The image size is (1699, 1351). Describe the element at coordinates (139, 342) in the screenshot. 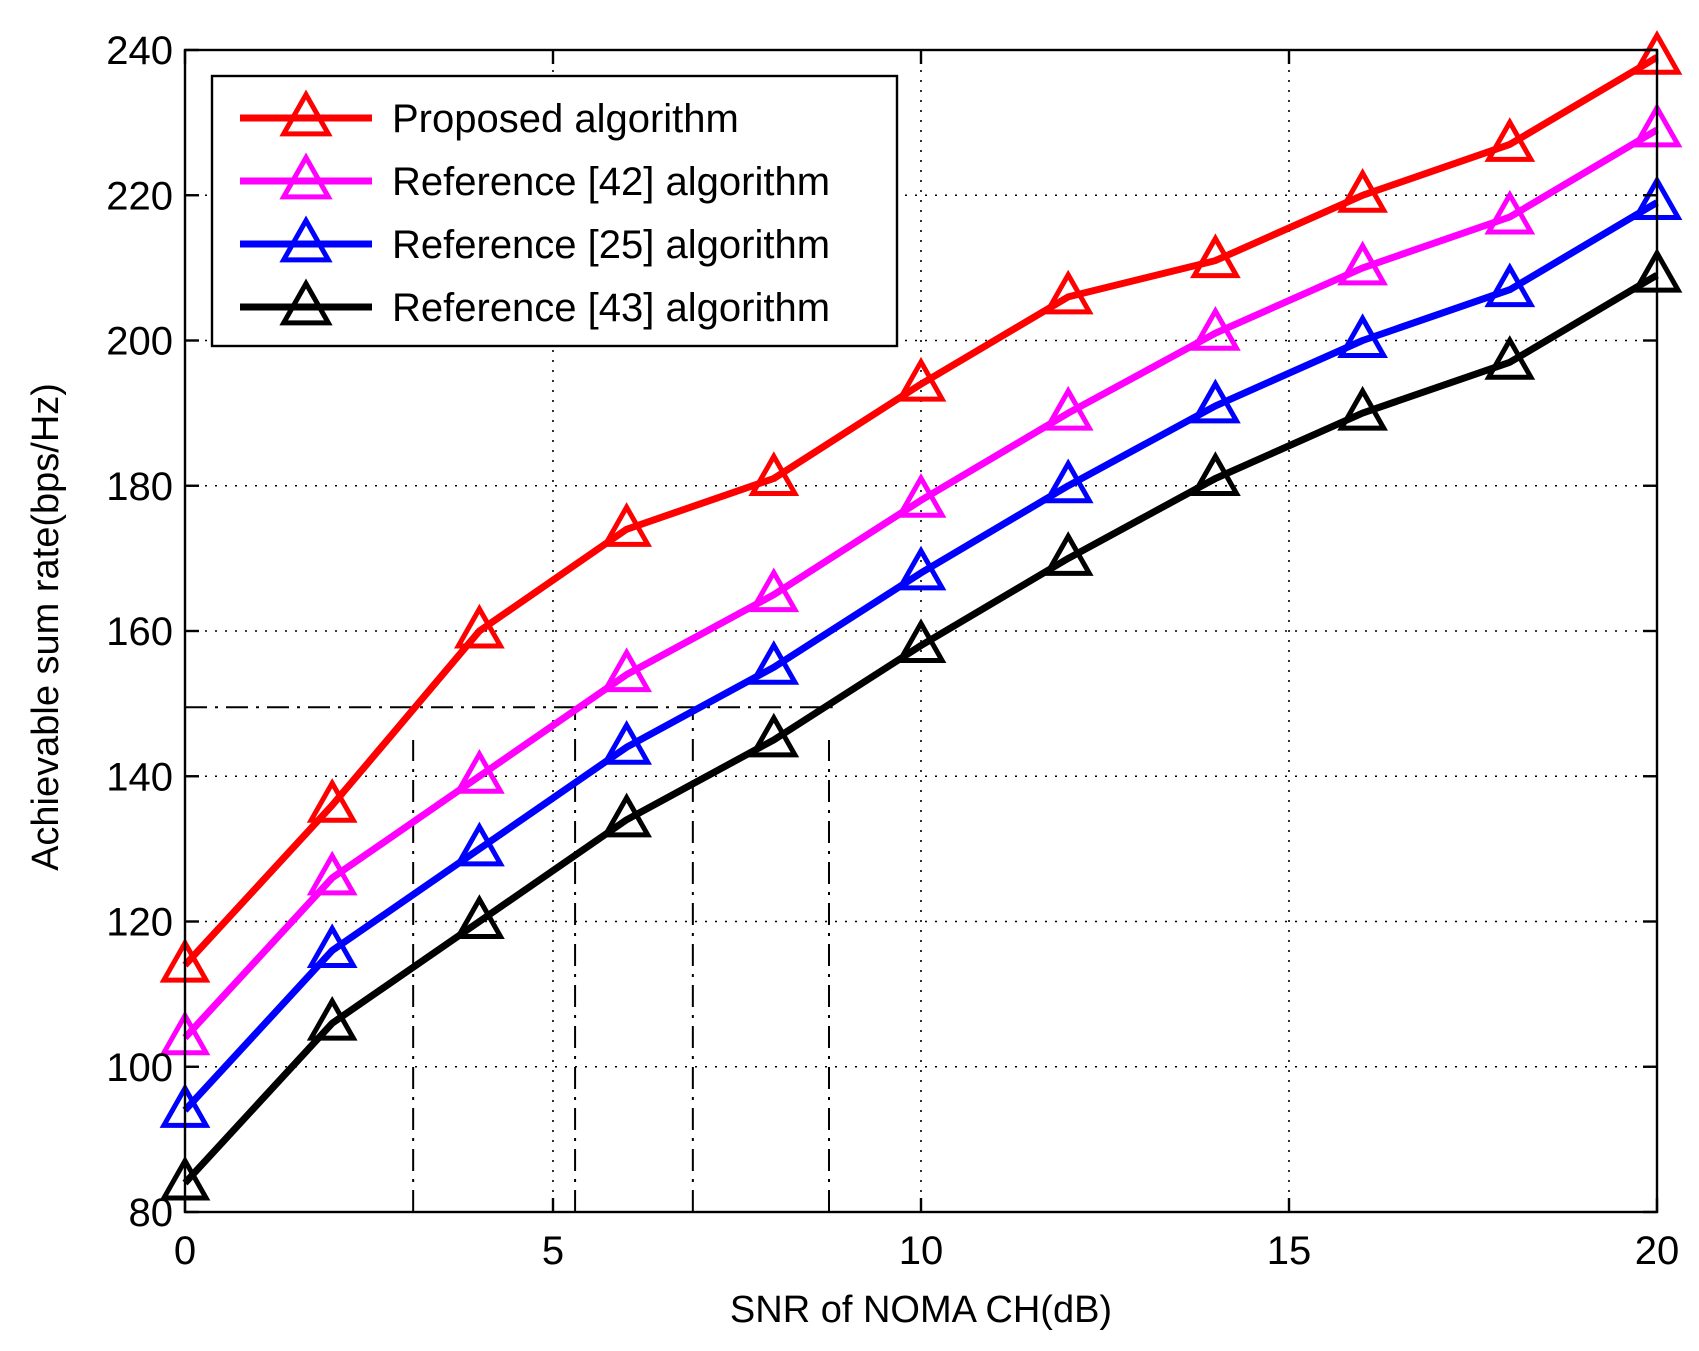

I see `y-tick-label-6: 200` at that location.